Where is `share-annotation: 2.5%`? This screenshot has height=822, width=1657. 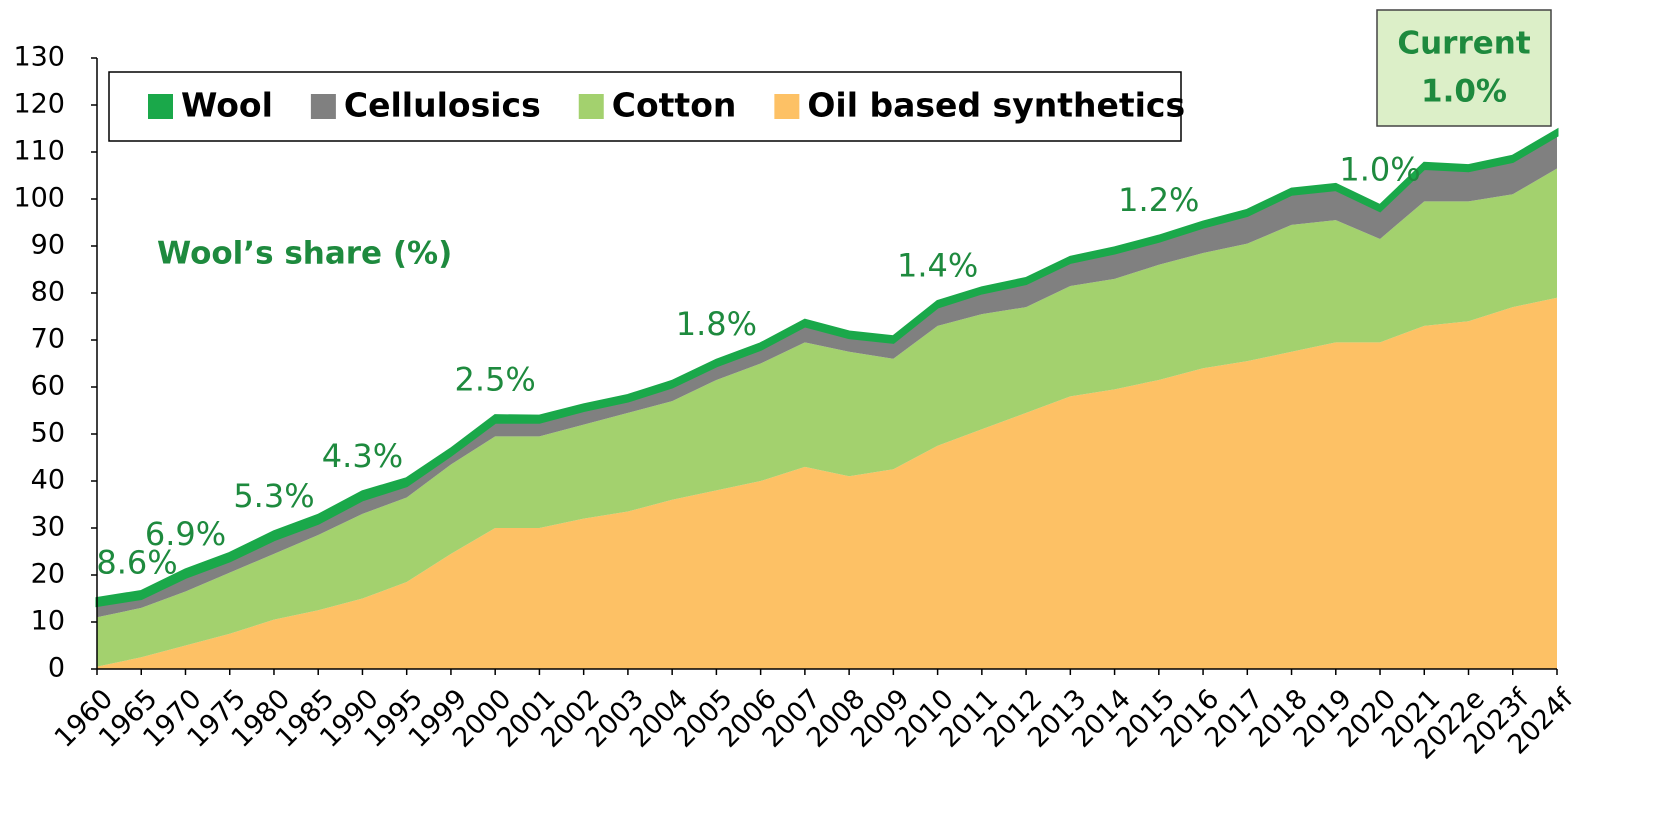
share-annotation: 2.5% is located at coordinates (495, 380).